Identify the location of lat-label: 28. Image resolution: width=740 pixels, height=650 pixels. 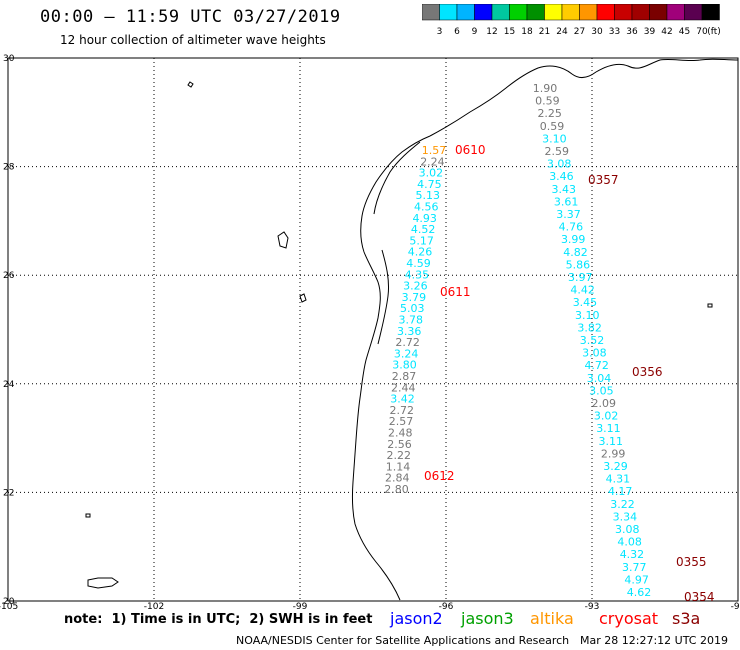
(9, 168).